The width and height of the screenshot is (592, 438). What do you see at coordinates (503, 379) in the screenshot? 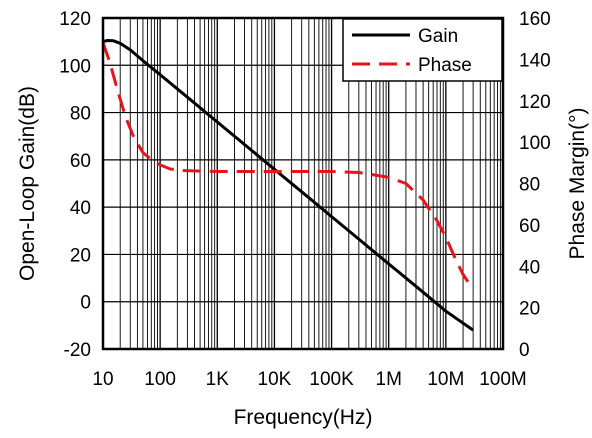
I see `x-tick-label: 100M` at bounding box center [503, 379].